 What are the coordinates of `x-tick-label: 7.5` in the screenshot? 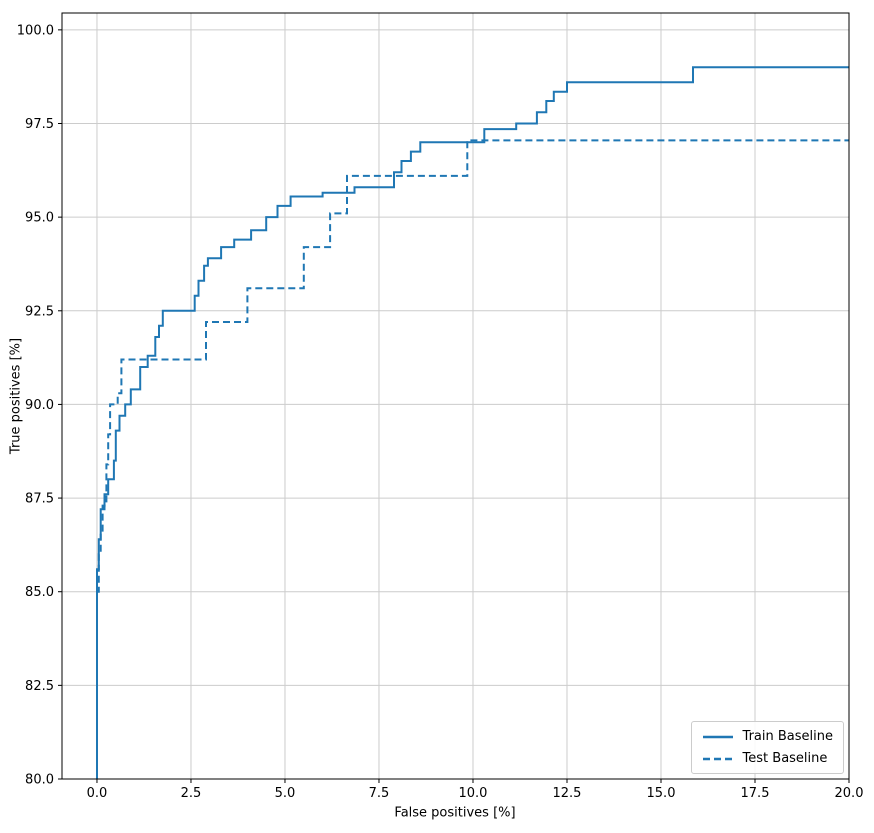 It's located at (379, 793).